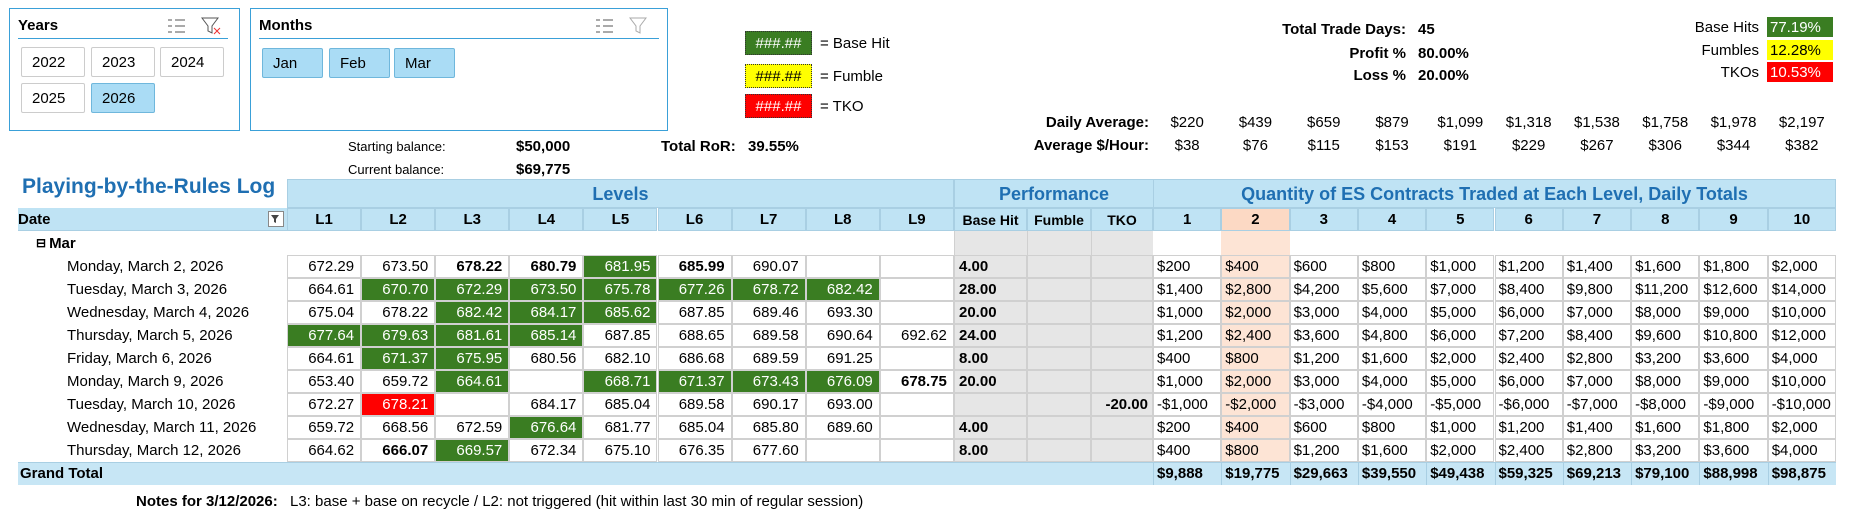  Describe the element at coordinates (842, 219) in the screenshot. I see `header-cell: L8` at that location.